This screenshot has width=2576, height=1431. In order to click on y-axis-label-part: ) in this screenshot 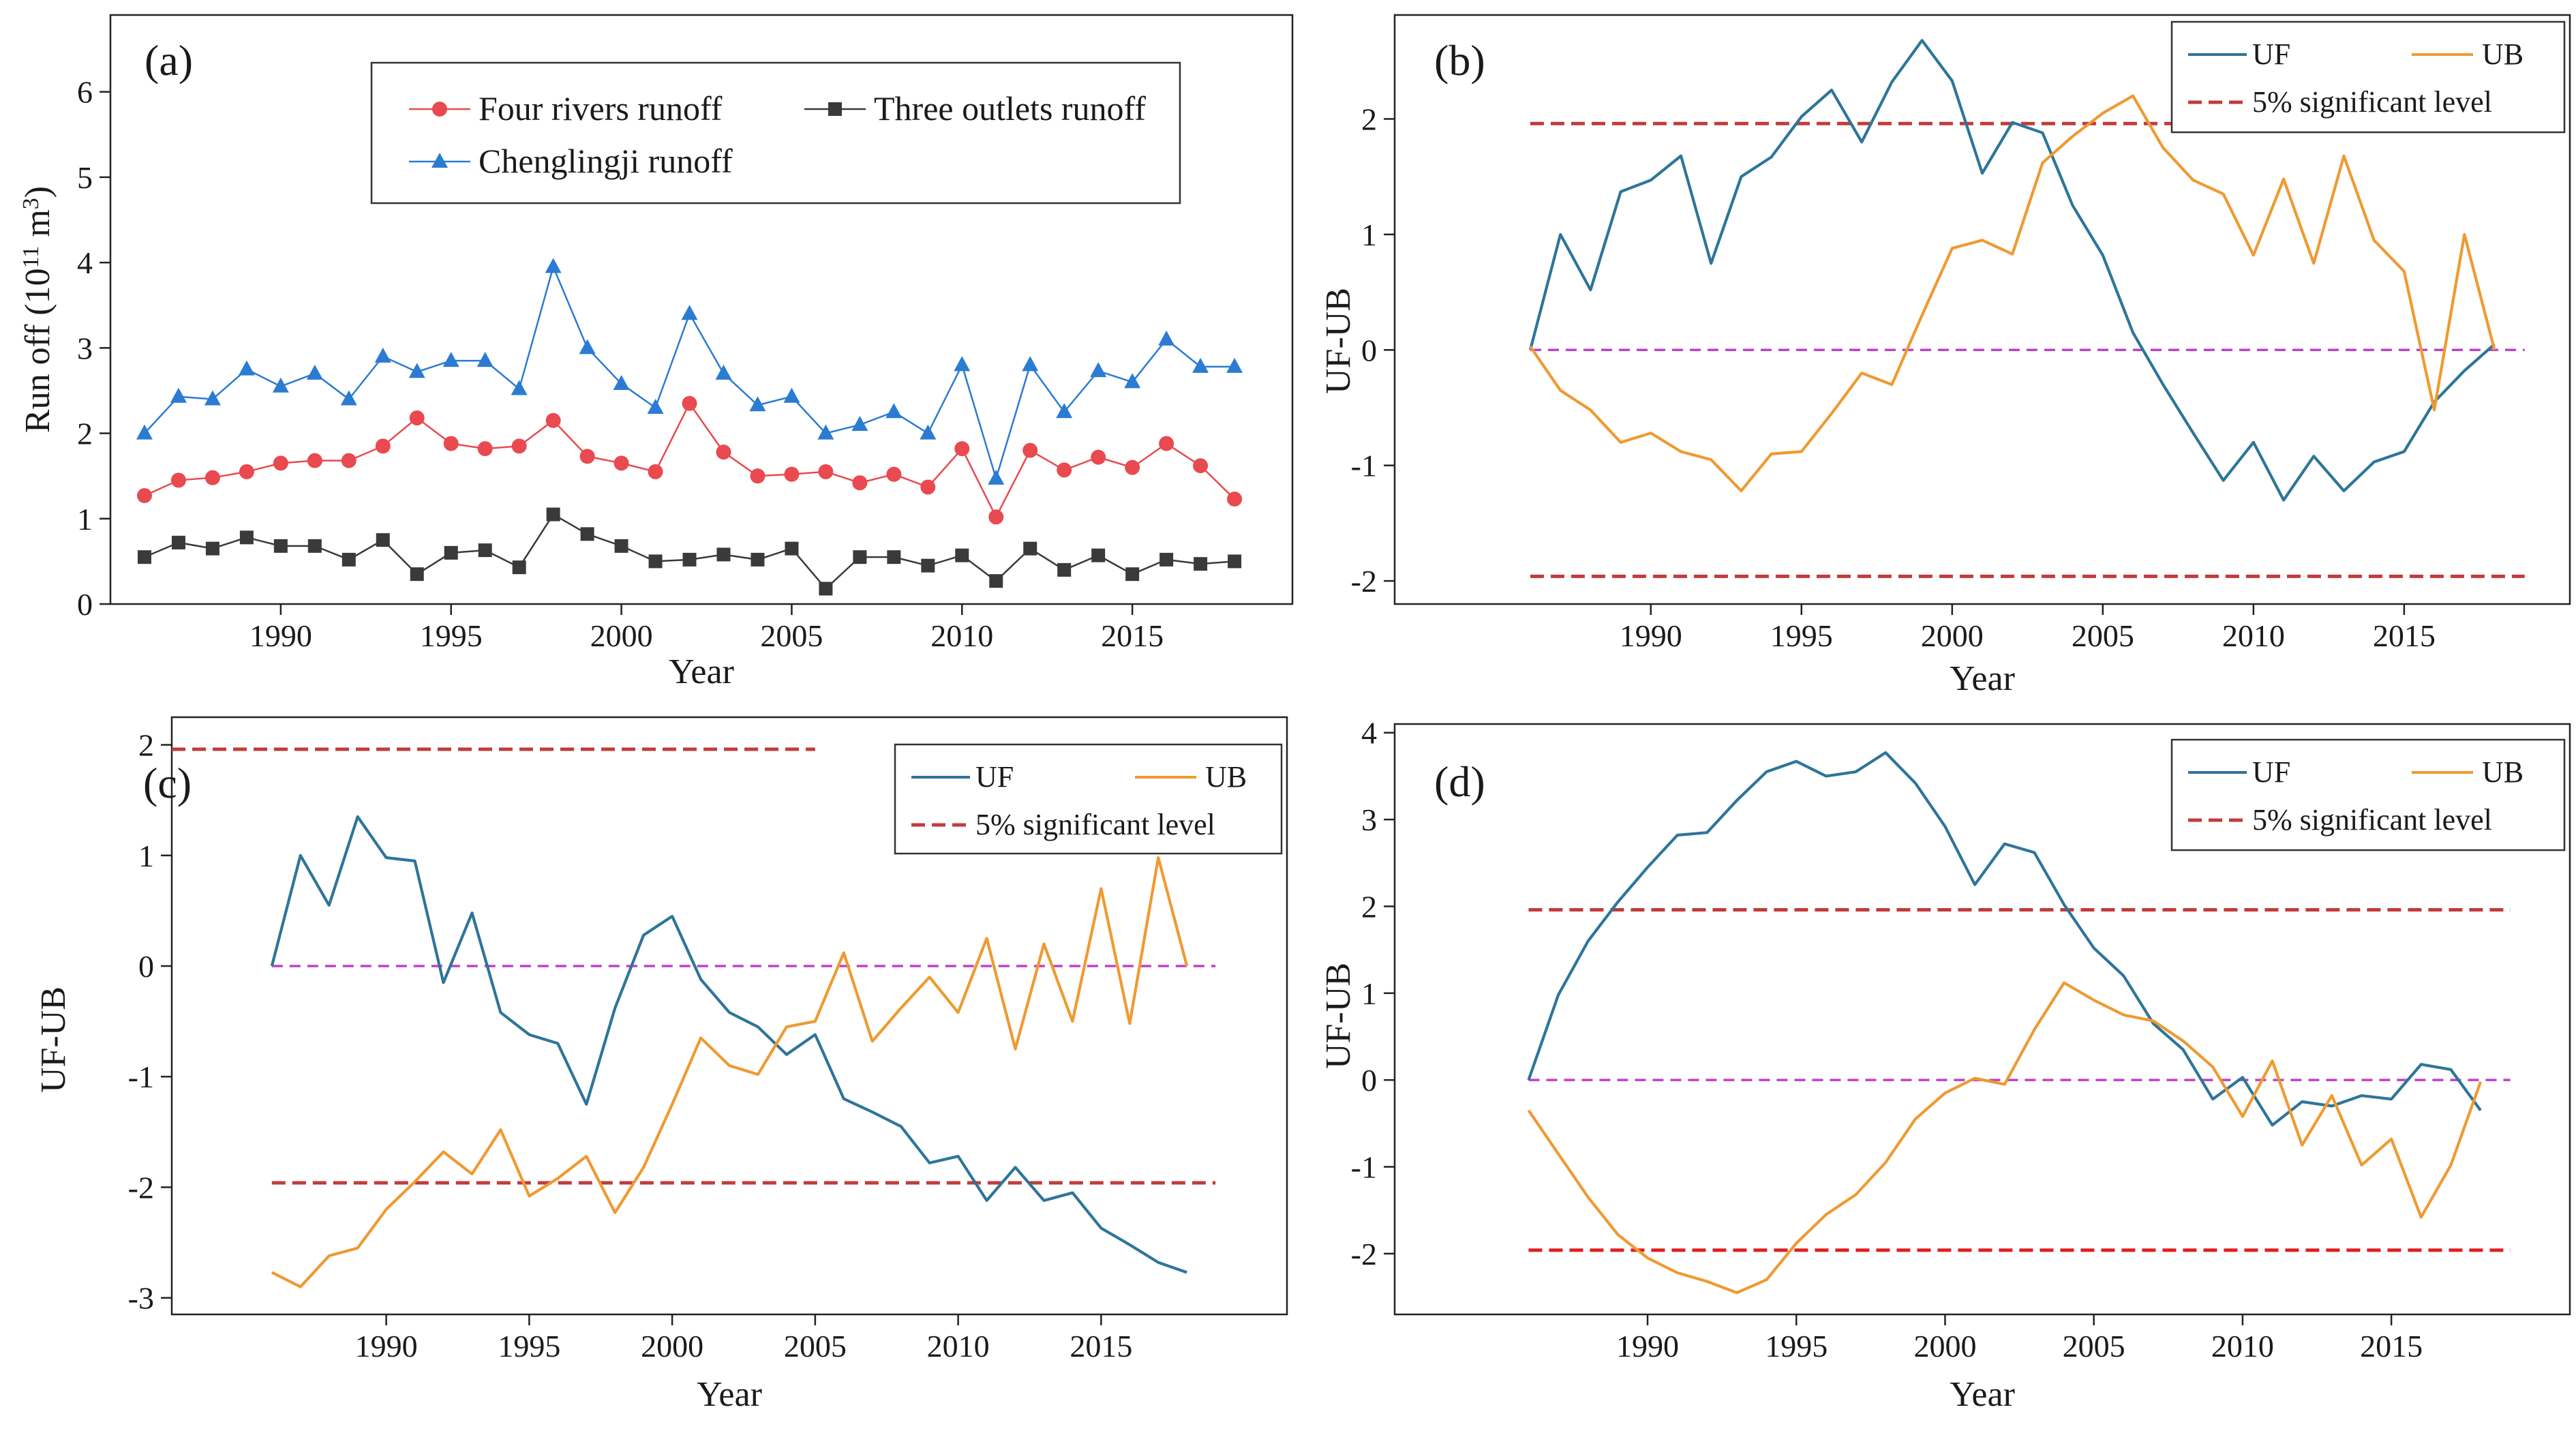, I will do `click(38, 192)`.